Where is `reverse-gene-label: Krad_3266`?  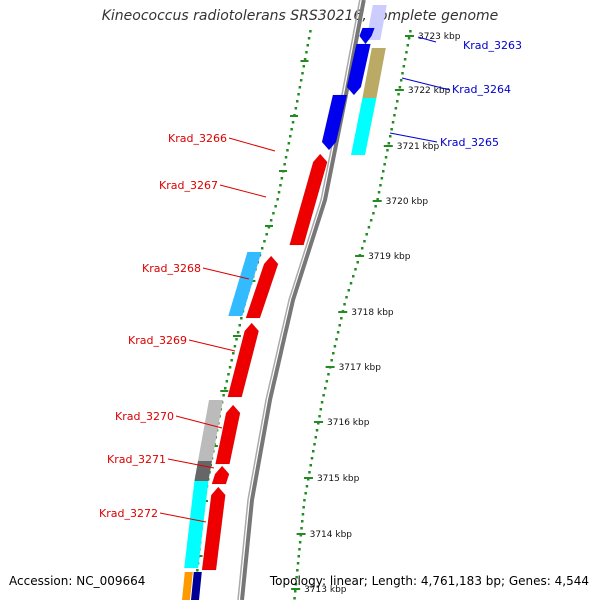
reverse-gene-label: Krad_3266 is located at coordinates (197, 138).